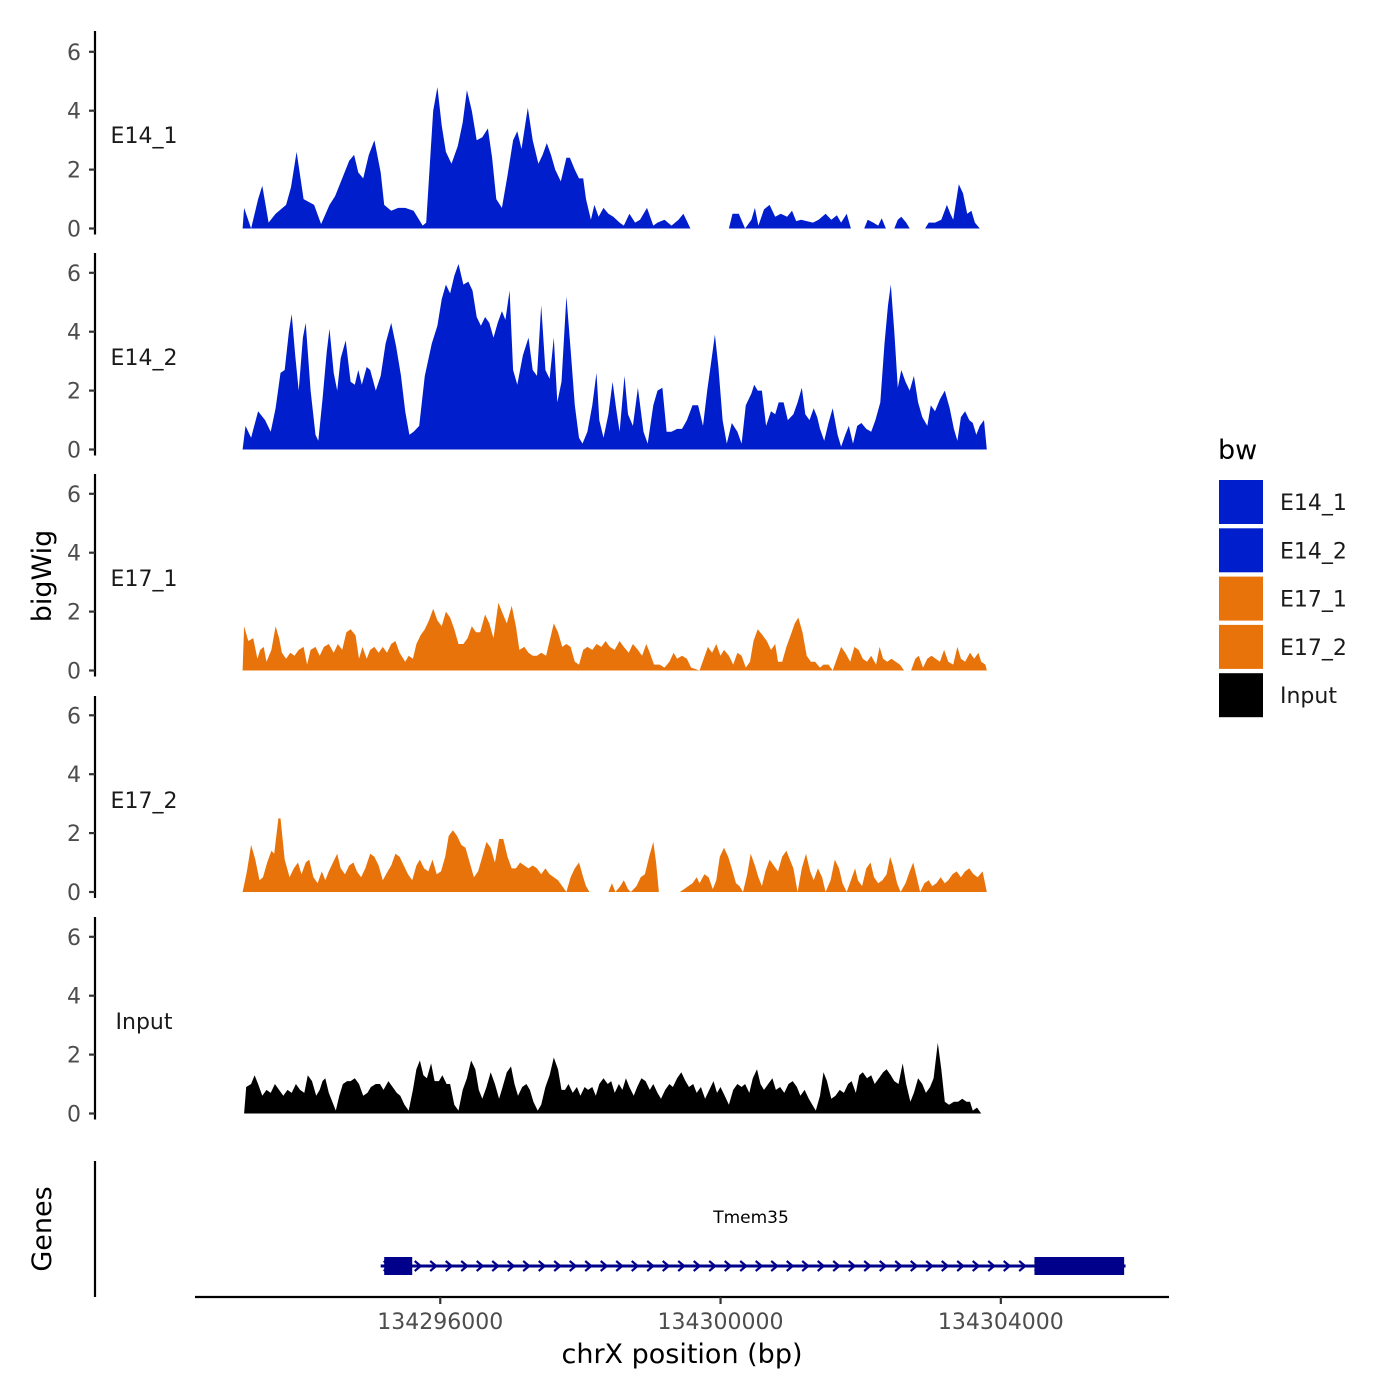 The width and height of the screenshot is (1400, 1400). What do you see at coordinates (1313, 551) in the screenshot?
I see `legend-label: E14_2` at bounding box center [1313, 551].